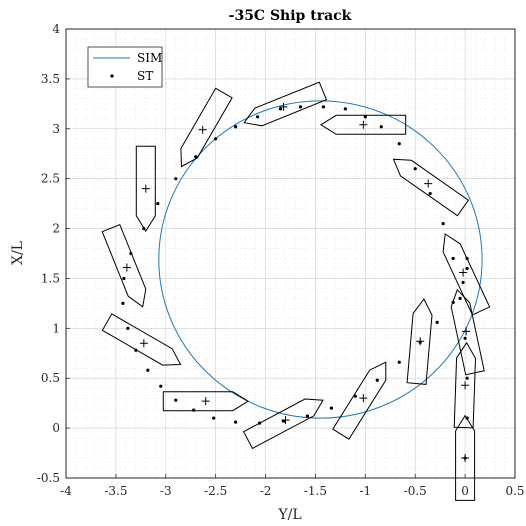 The image size is (526, 526). What do you see at coordinates (18, 253) in the screenshot?
I see `y-axis-label: X/L` at bounding box center [18, 253].